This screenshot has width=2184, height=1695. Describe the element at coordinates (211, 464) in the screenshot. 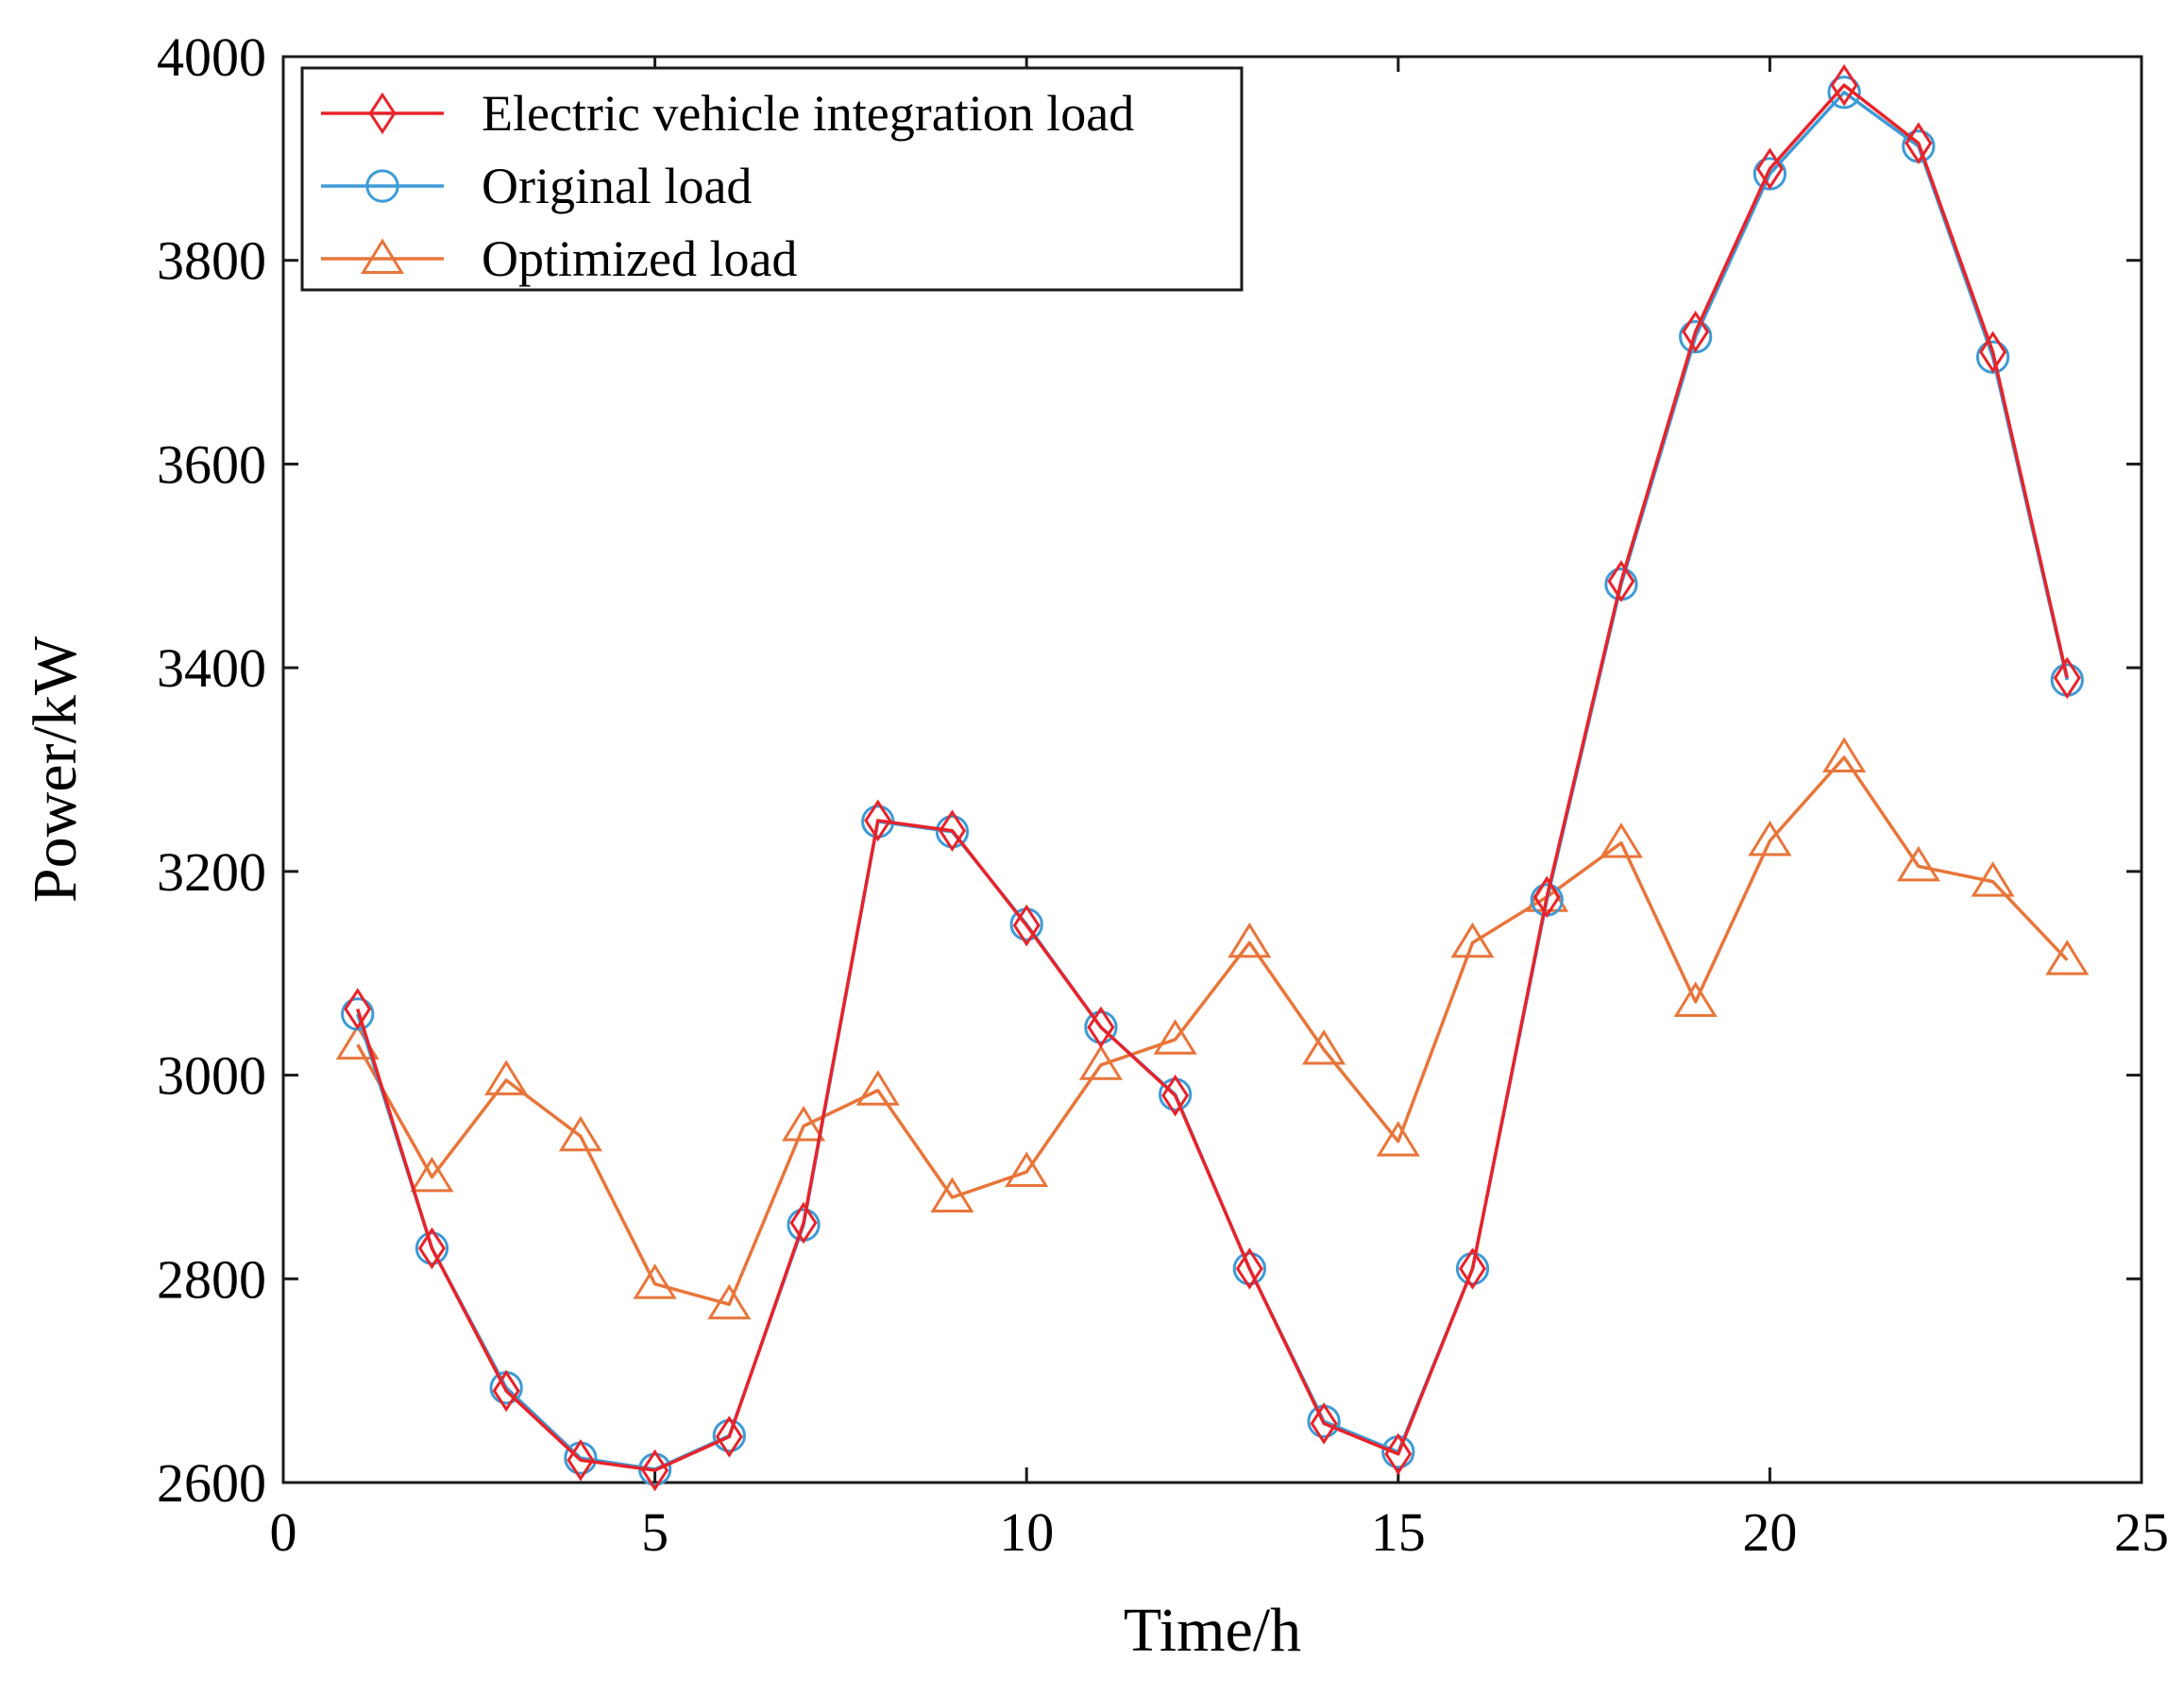

I see `y-tick-label: 3600` at that location.